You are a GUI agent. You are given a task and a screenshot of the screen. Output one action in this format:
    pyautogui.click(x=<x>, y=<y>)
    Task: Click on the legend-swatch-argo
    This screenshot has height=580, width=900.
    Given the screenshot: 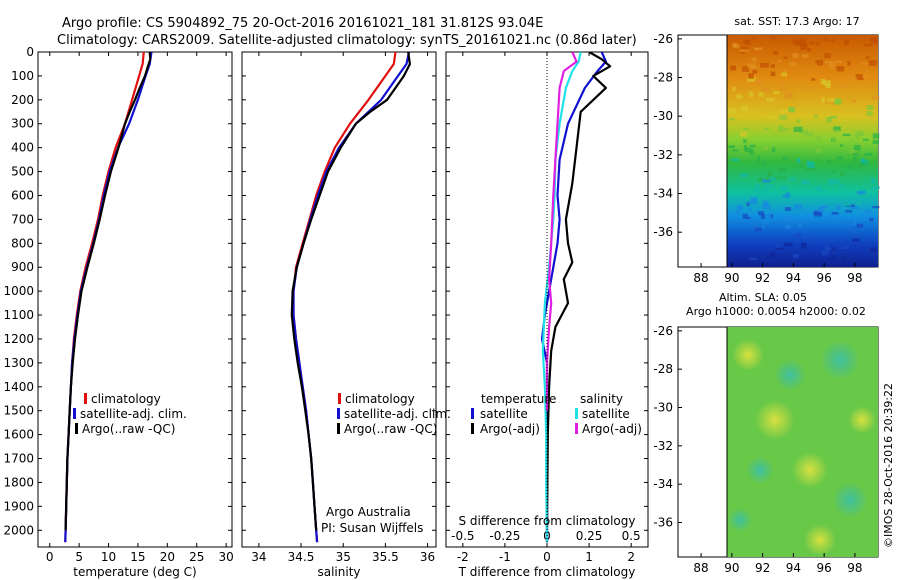 What is the action you would take?
    pyautogui.click(x=338, y=428)
    